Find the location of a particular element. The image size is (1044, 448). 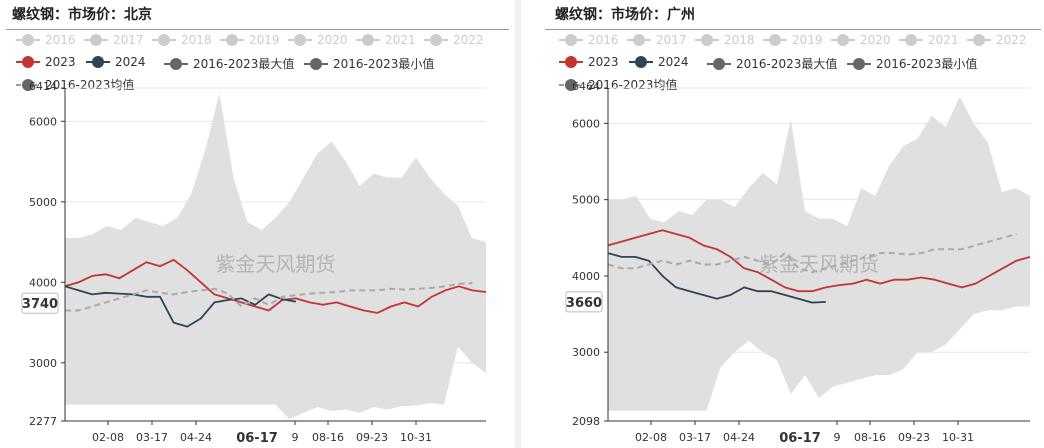

x-tick-label: 04-24 is located at coordinates (739, 437).